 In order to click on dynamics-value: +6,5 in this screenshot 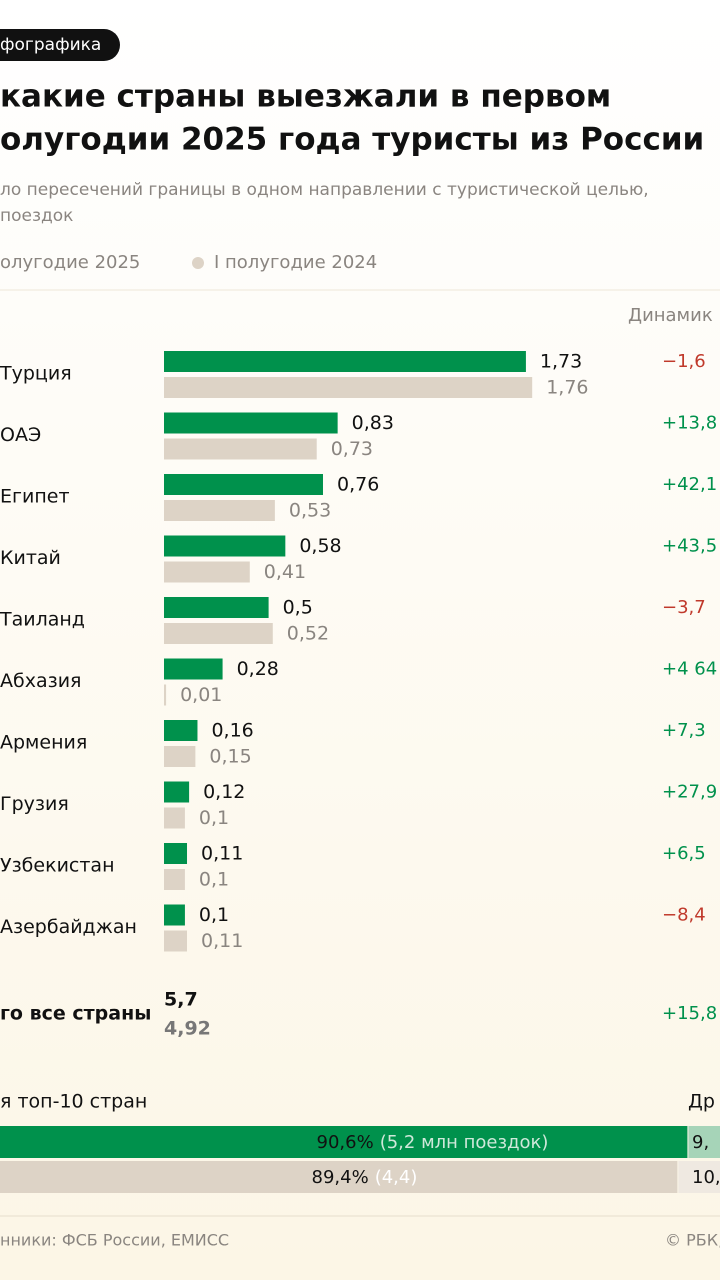, I will do `click(684, 853)`.